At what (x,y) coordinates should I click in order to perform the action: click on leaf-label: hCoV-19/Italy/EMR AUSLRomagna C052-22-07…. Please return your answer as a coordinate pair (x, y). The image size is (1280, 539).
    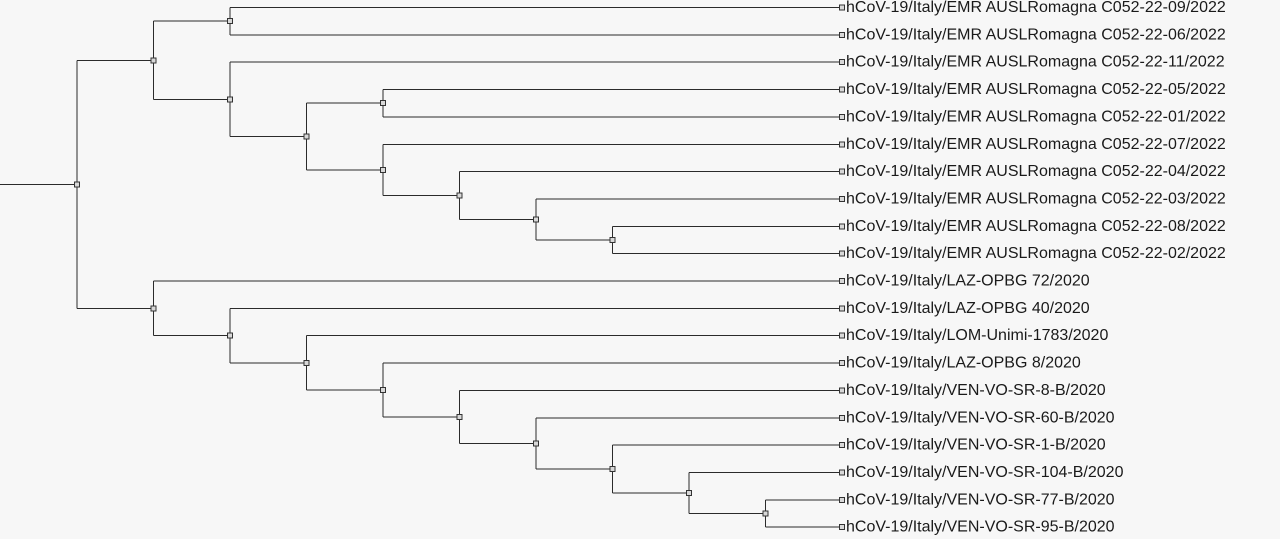
    Looking at the image, I should click on (1036, 144).